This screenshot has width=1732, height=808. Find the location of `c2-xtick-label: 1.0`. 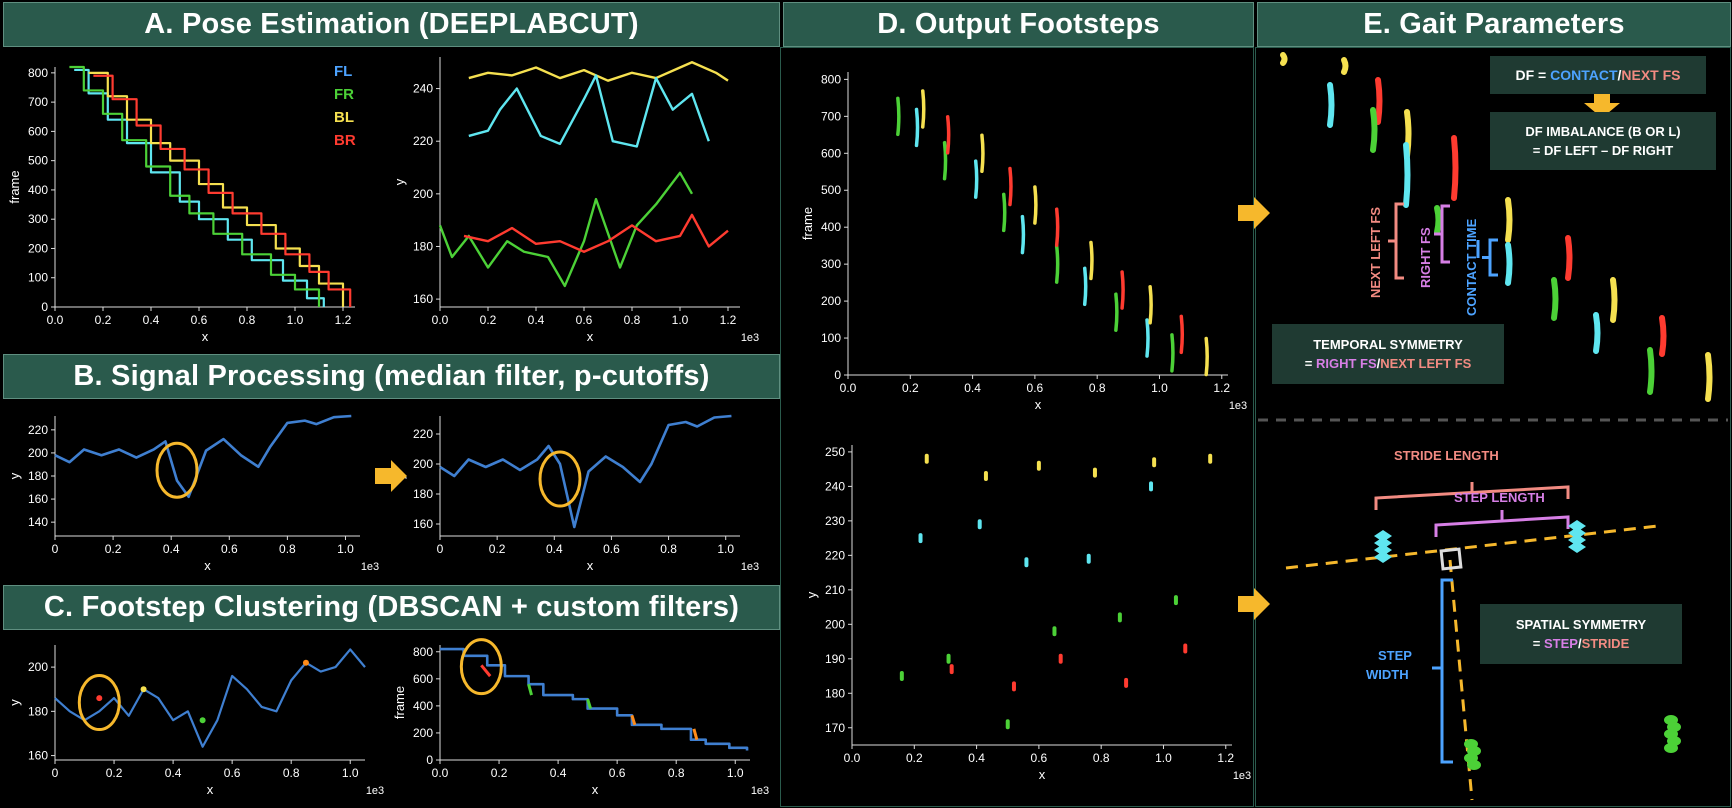

c2-xtick-label: 1.0 is located at coordinates (735, 773).